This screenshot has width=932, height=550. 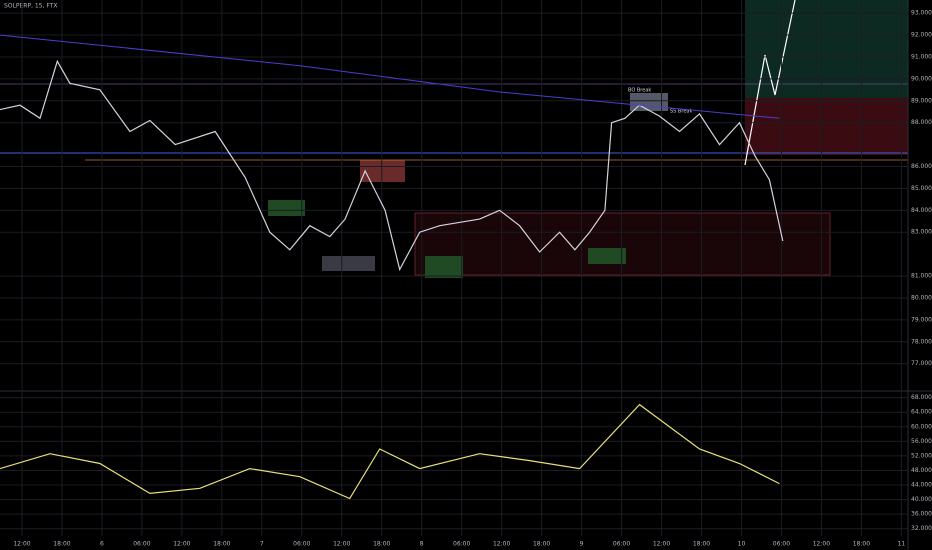 What do you see at coordinates (921, 441) in the screenshot?
I see `y-tick-label: 56.0000` at bounding box center [921, 441].